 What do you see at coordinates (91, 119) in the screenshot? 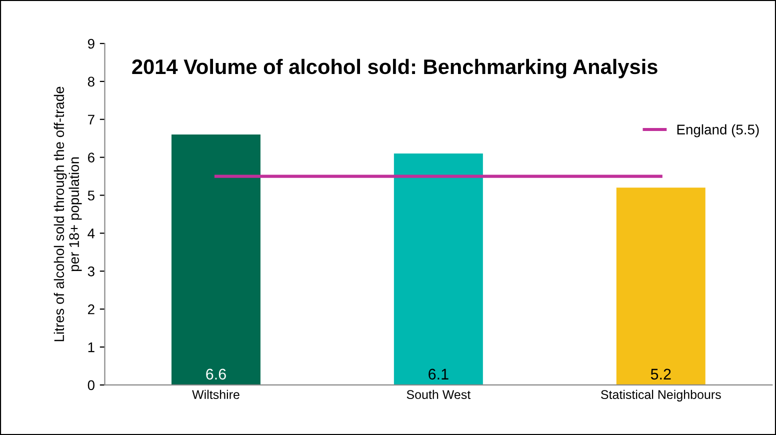
I see `y-tick-label: 7` at bounding box center [91, 119].